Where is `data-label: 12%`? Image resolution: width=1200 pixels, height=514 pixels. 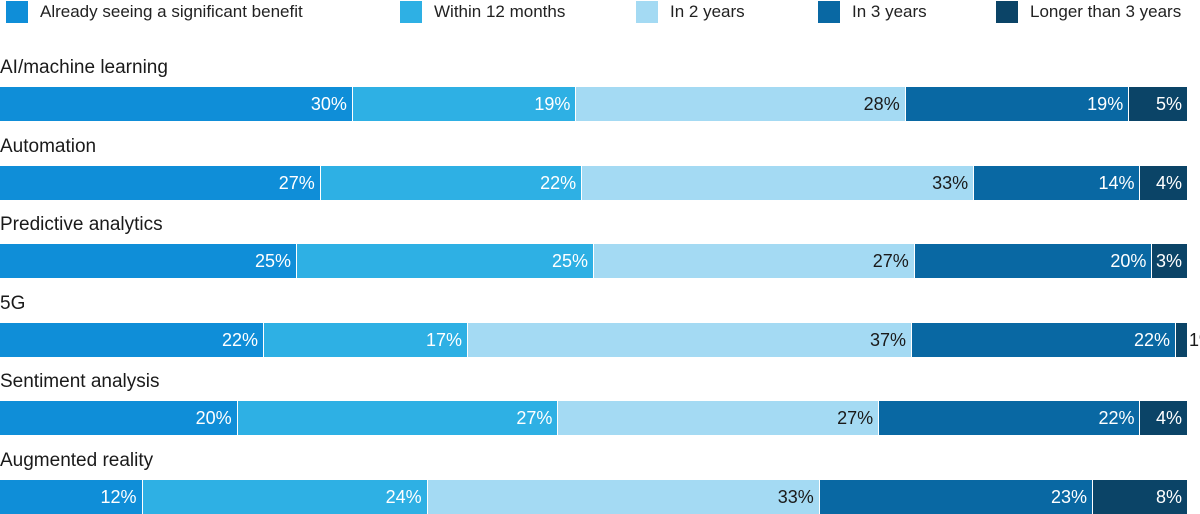 data-label: 12% is located at coordinates (118, 496).